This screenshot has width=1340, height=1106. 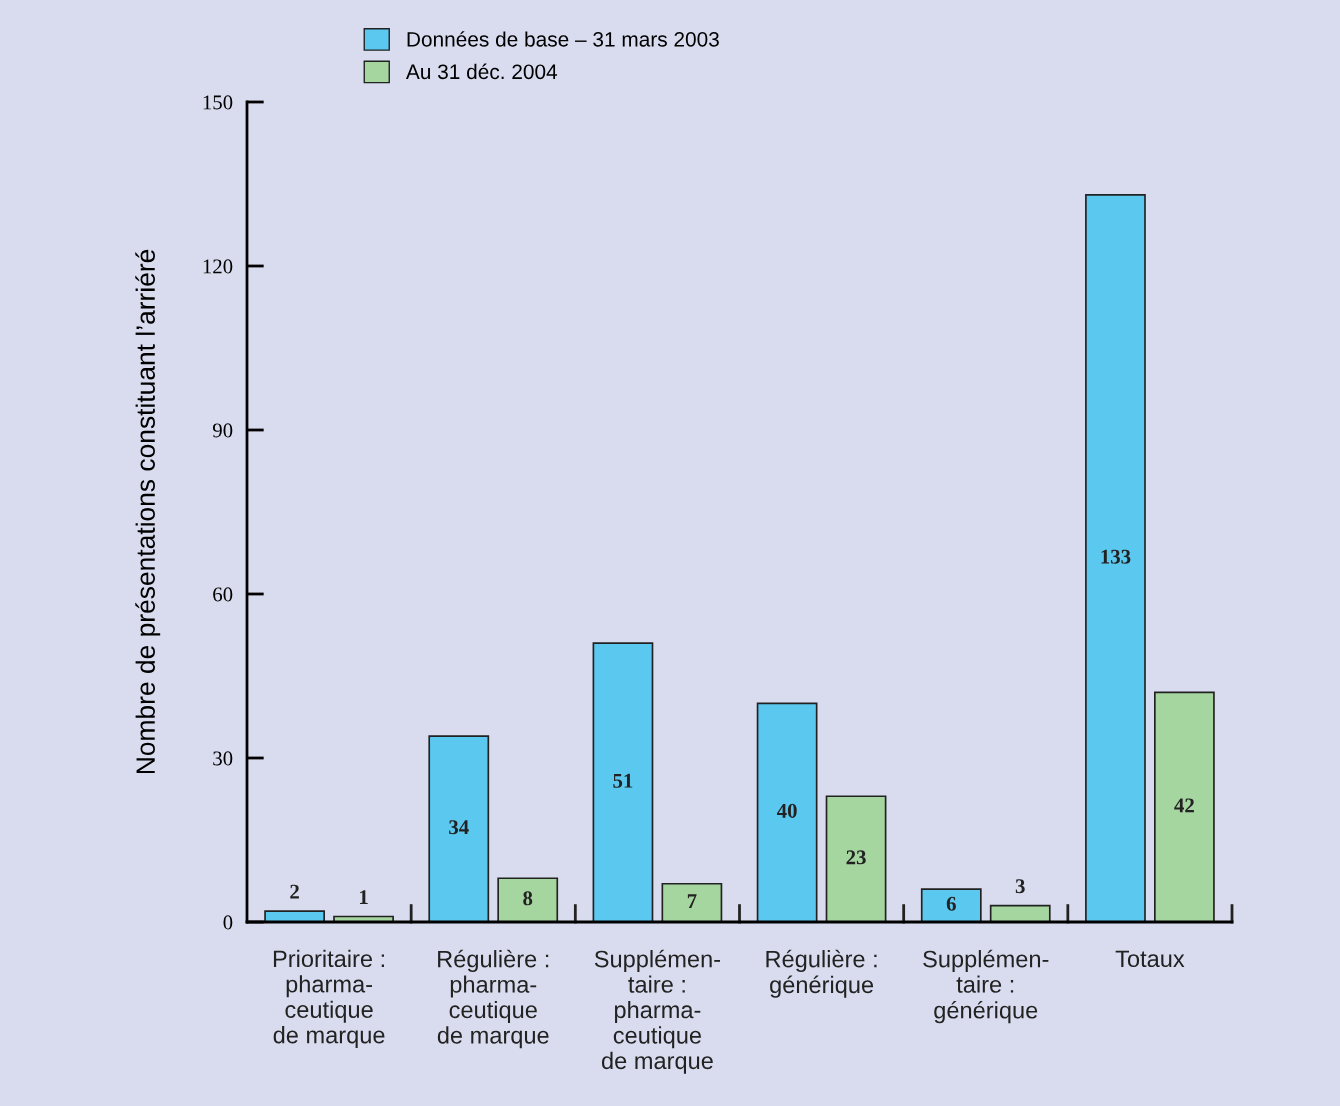 I want to click on x-tick-label: Régulière : générique, so click(x=821, y=973).